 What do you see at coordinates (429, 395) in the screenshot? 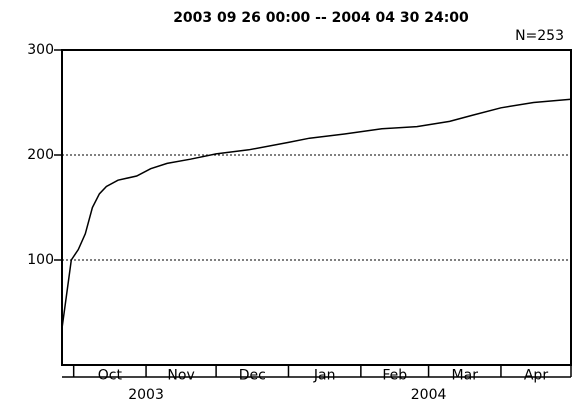
I see `year-label: 2004` at bounding box center [429, 395].